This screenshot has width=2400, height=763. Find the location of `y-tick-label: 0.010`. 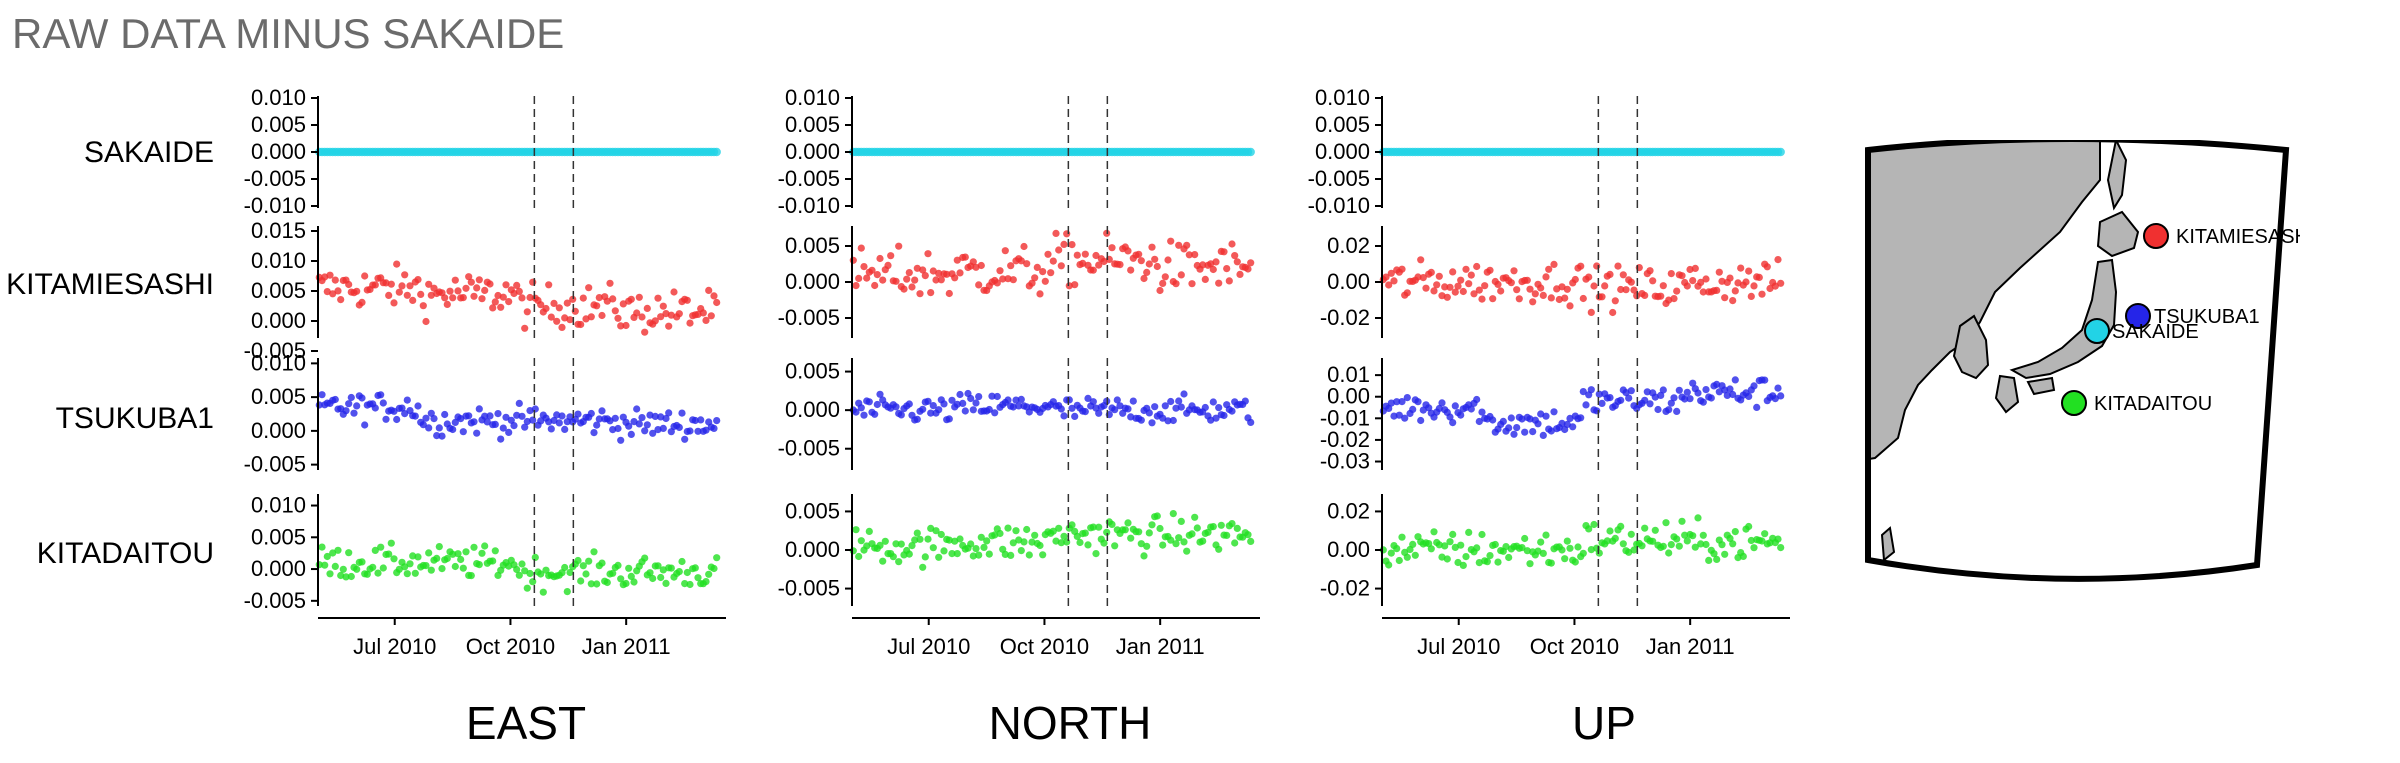

y-tick-label: 0.010 is located at coordinates (278, 260).